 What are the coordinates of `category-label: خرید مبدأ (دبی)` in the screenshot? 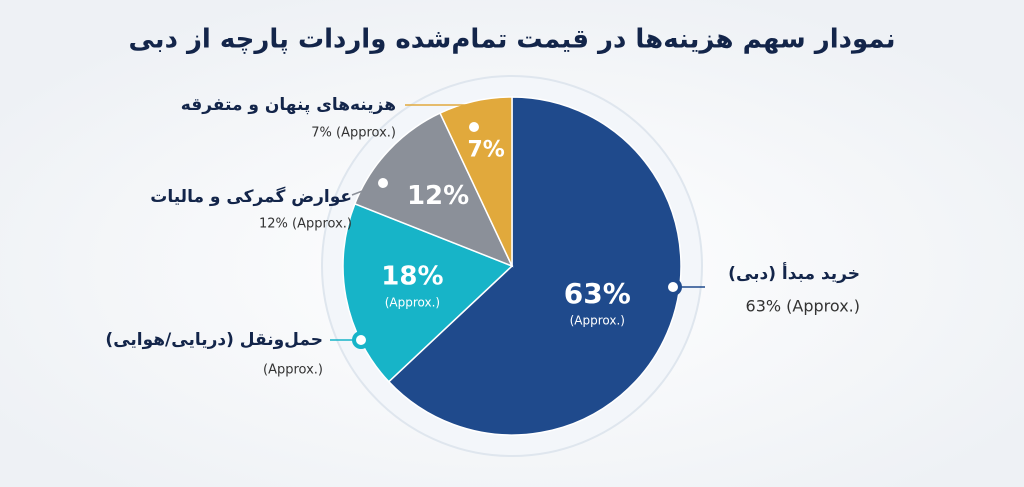 It's located at (794, 273).